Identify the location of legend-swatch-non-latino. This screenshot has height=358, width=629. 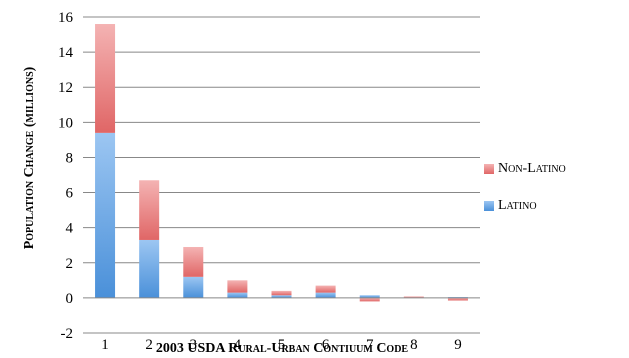
(489, 169).